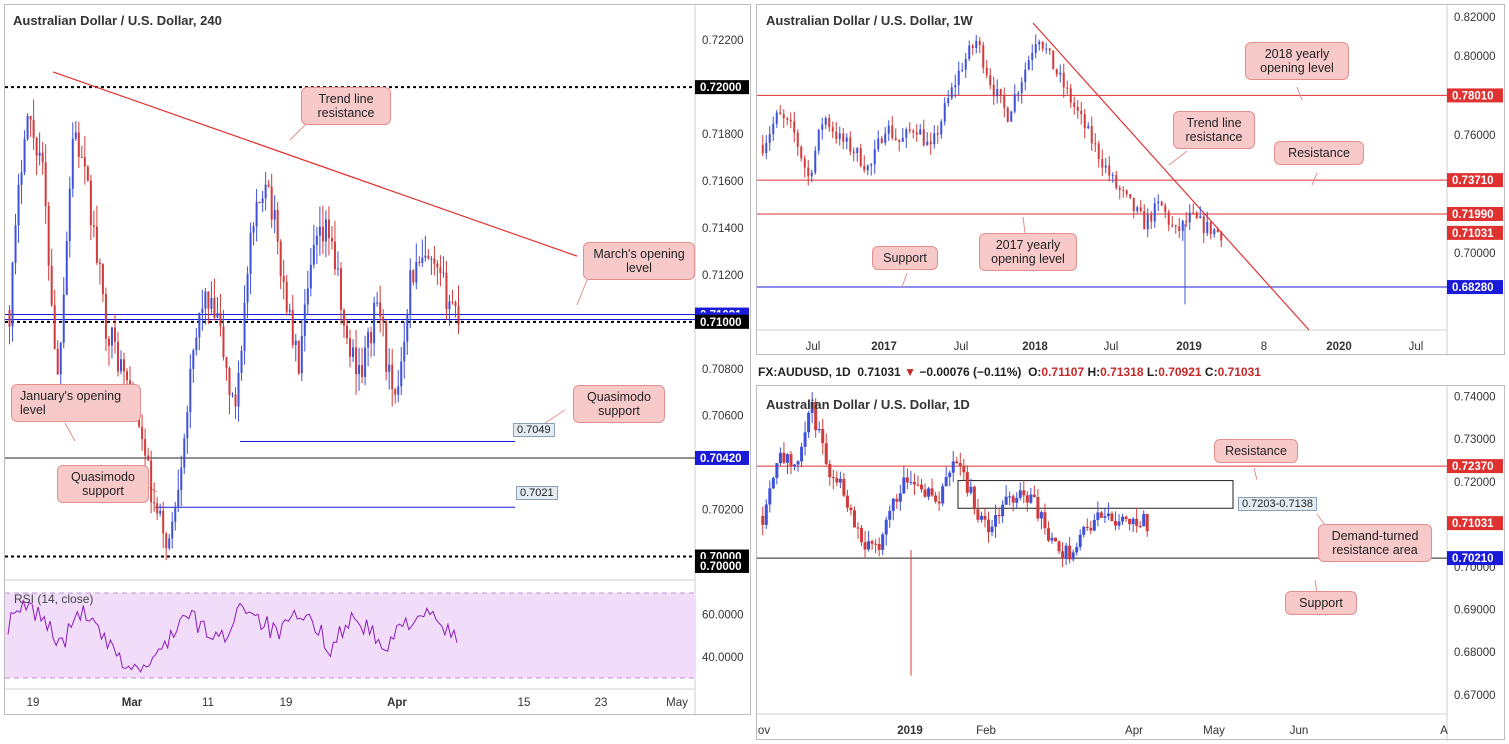 Image resolution: width=1509 pixels, height=744 pixels. What do you see at coordinates (1214, 130) in the screenshot?
I see `weekly-trend-resistance-callout: Trend line resistance` at bounding box center [1214, 130].